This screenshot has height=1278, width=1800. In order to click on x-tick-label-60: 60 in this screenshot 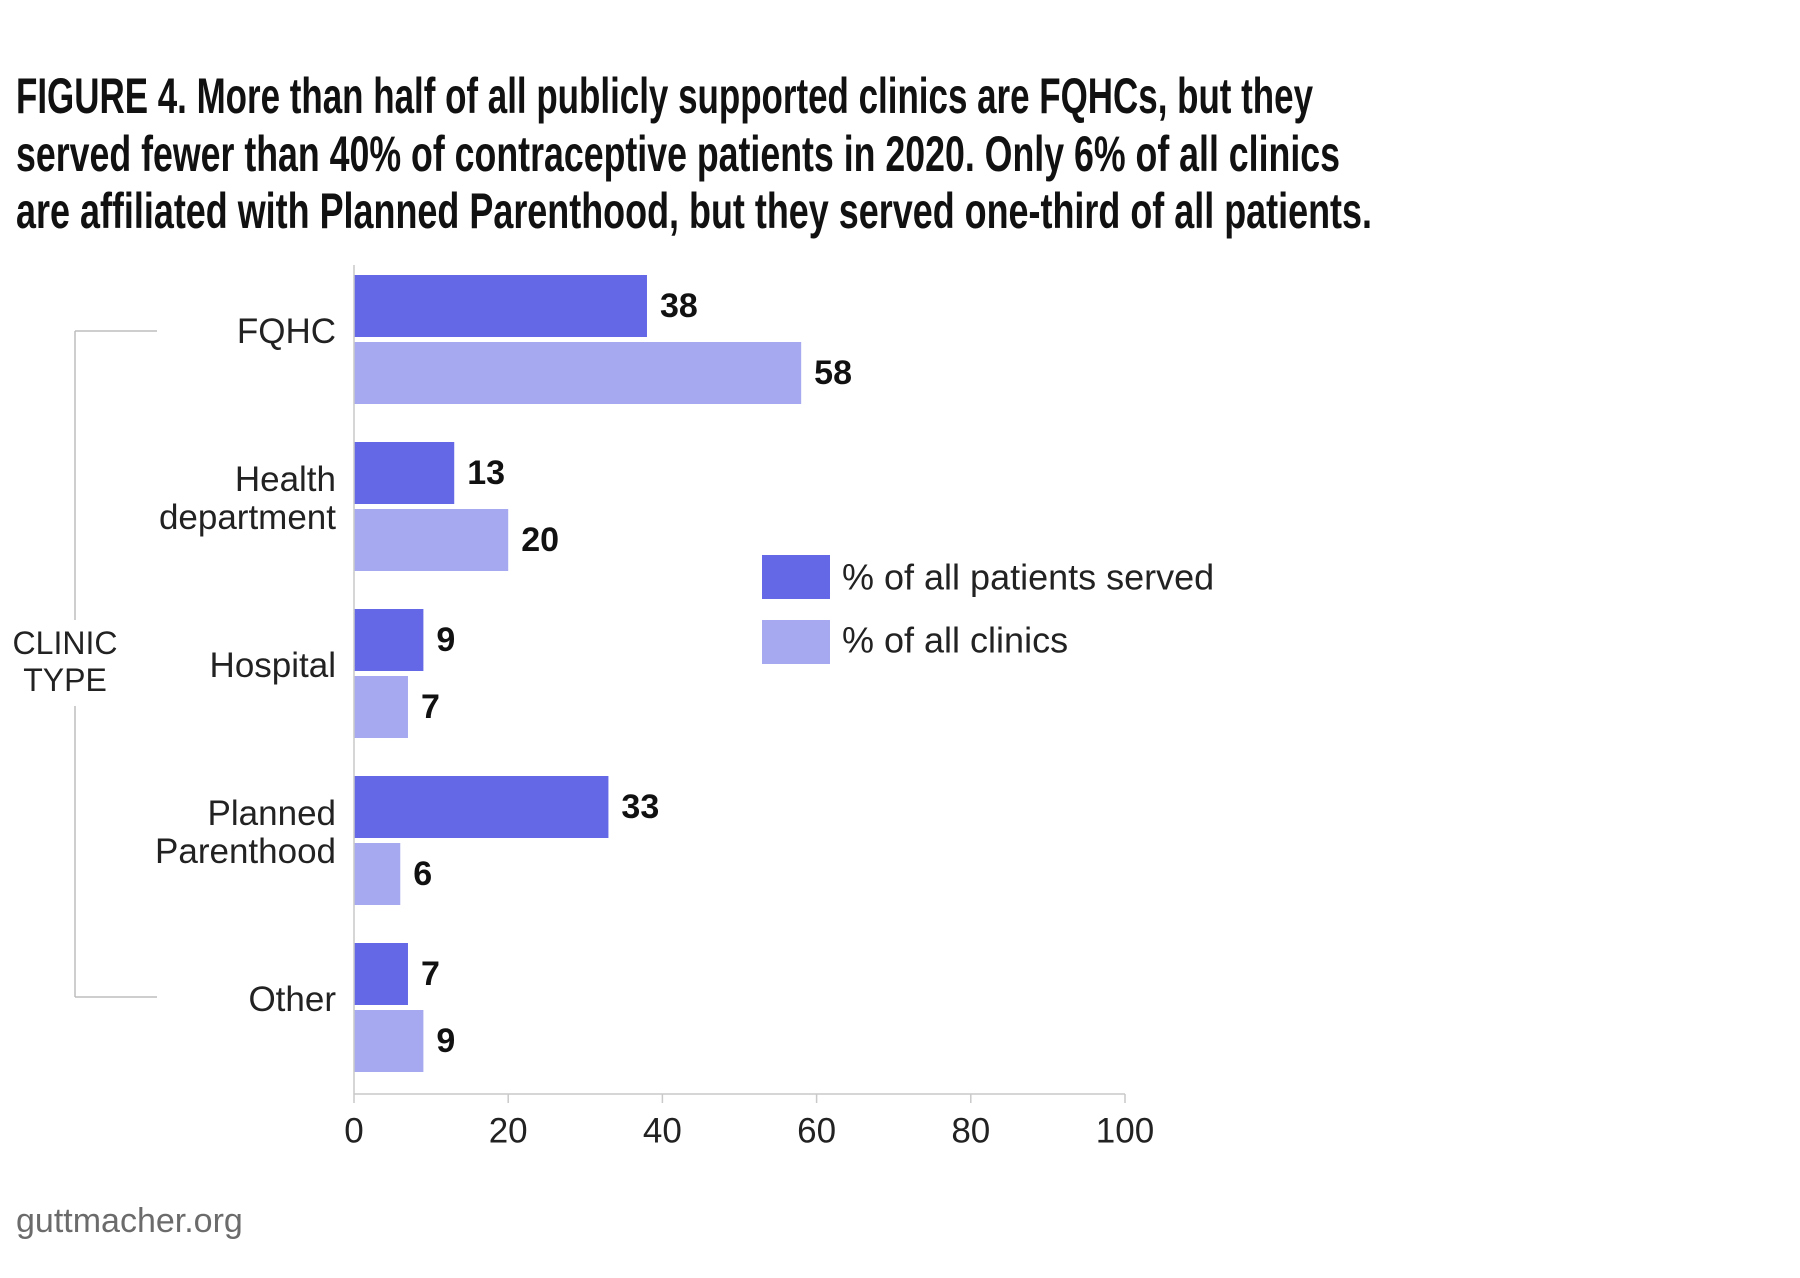, I will do `click(816, 1131)`.